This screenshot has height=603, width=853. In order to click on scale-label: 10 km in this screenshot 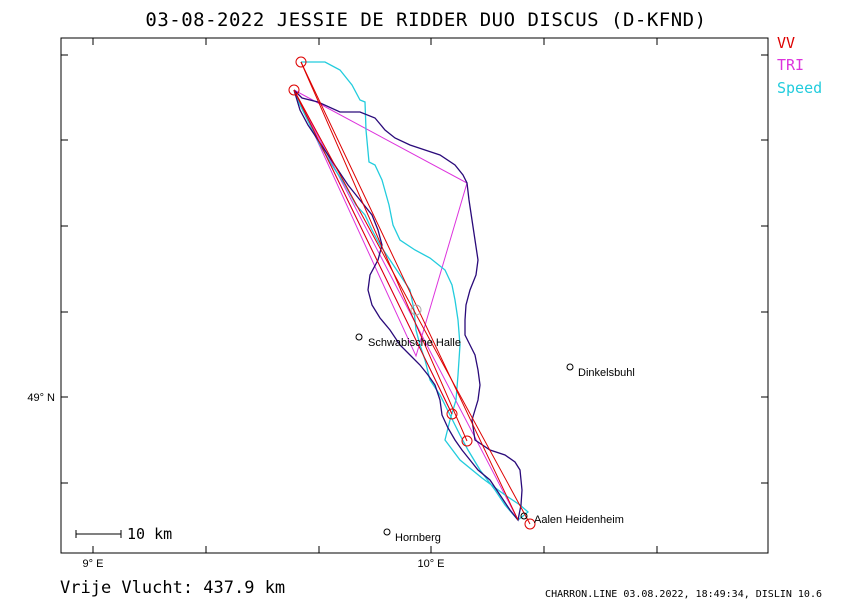, I will do `click(149, 534)`.